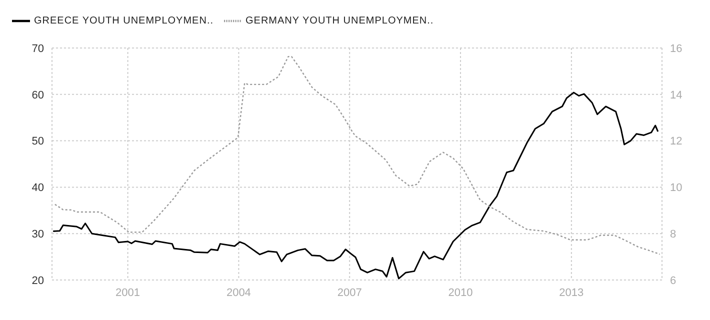 The height and width of the screenshot is (320, 710). Describe the element at coordinates (460, 292) in the screenshot. I see `x-tick-label: 2010` at that location.